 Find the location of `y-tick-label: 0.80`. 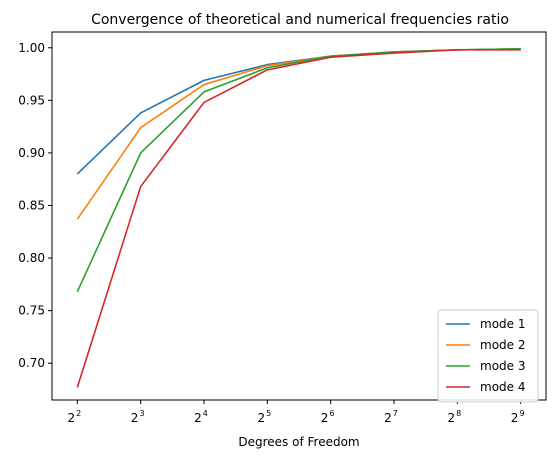

y-tick-label: 0.80 is located at coordinates (31, 258).